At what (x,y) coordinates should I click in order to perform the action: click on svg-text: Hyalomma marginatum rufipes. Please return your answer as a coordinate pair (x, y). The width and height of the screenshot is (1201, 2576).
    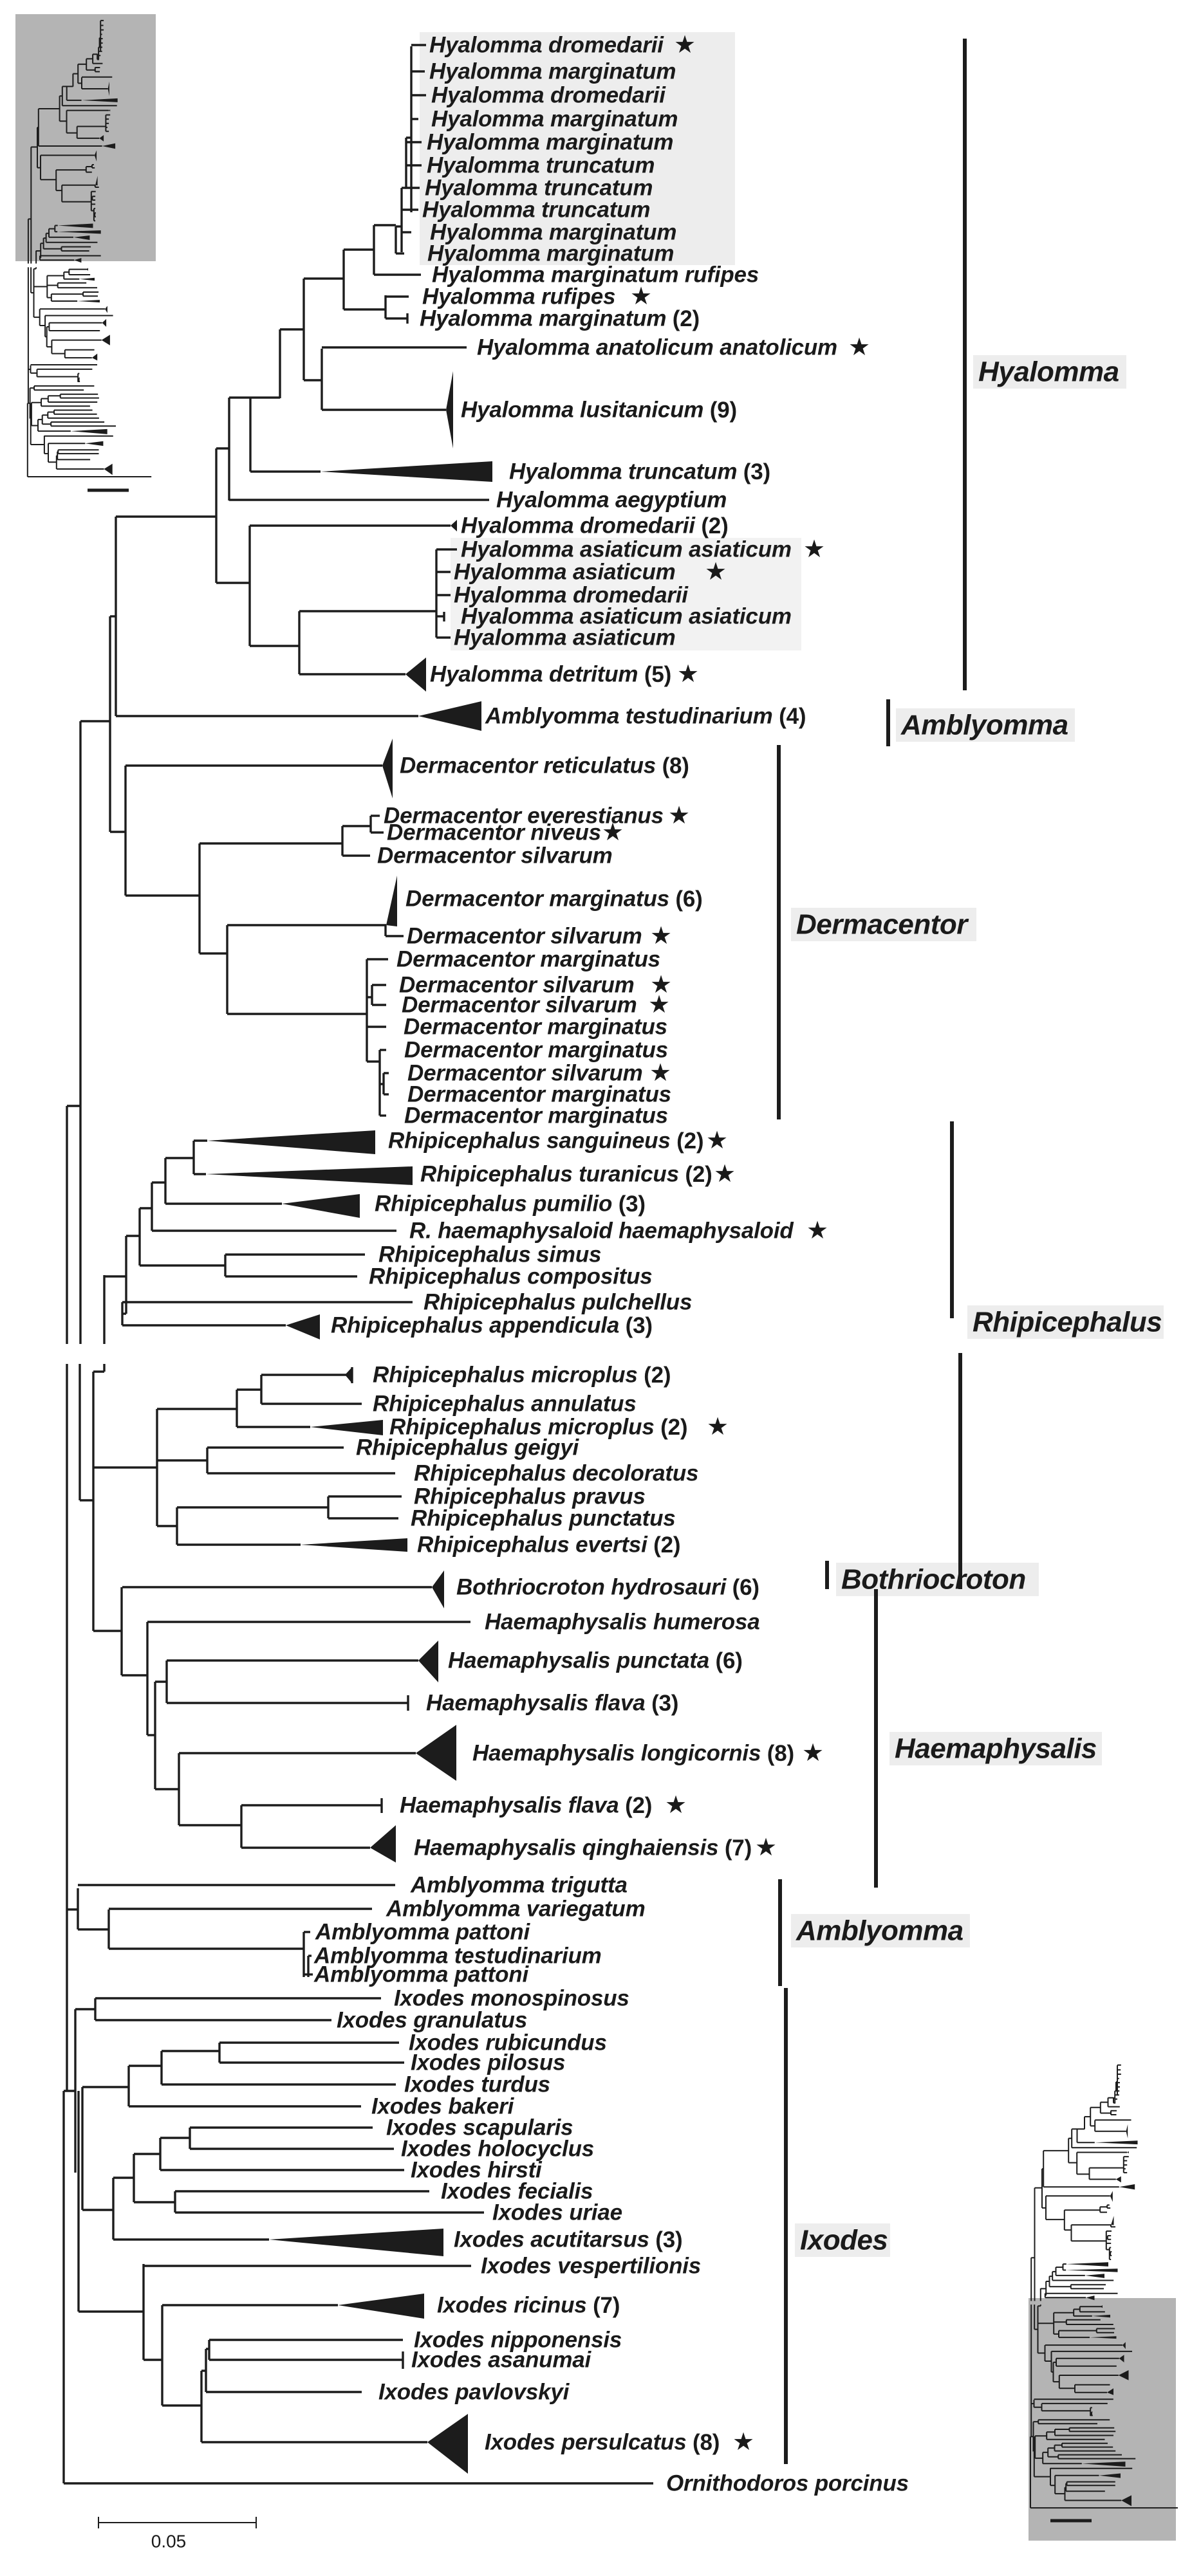
    Looking at the image, I should click on (596, 275).